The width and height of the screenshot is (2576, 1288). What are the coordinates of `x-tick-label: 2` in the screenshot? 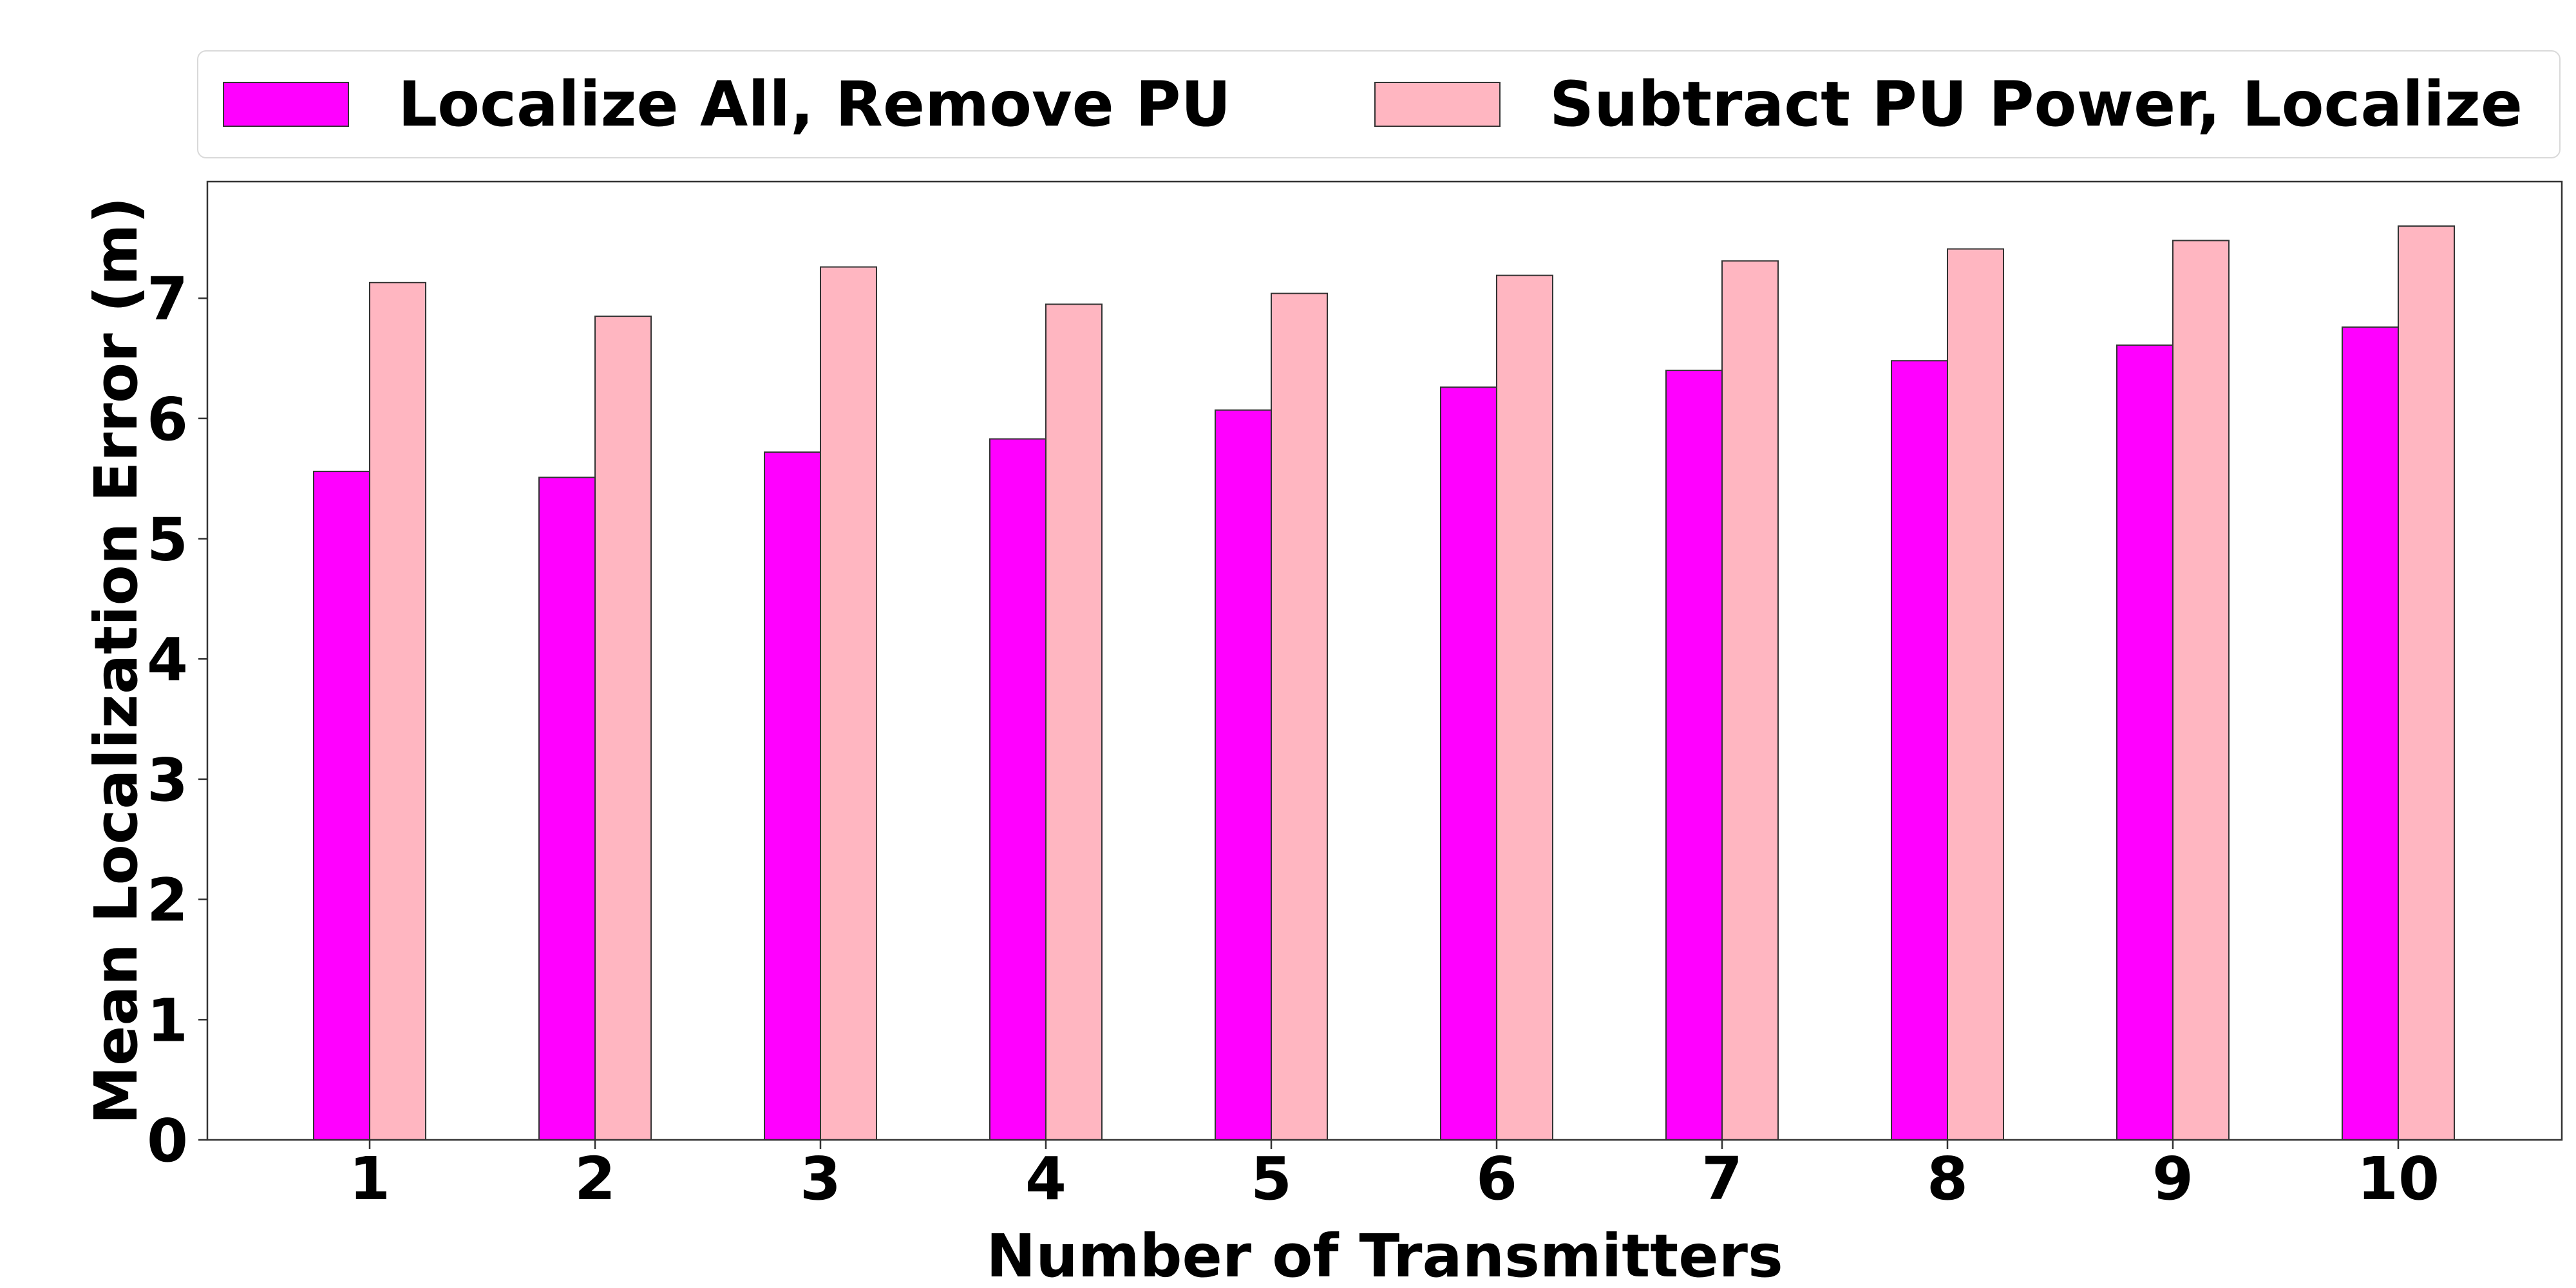 It's located at (595, 1178).